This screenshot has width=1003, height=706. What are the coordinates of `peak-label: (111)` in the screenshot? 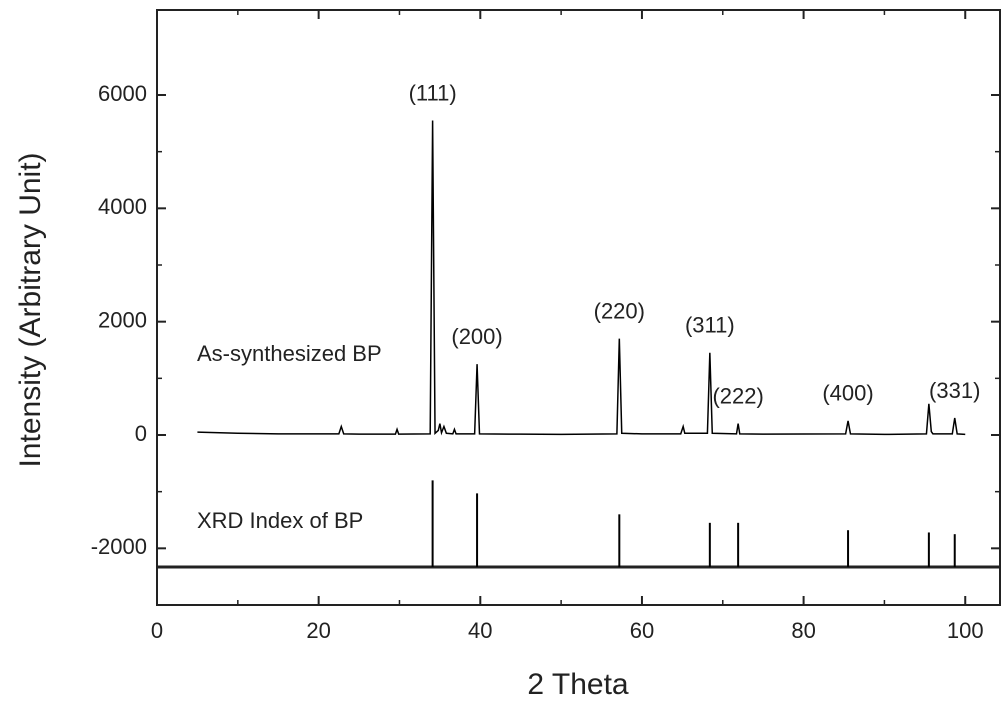 It's located at (433, 92).